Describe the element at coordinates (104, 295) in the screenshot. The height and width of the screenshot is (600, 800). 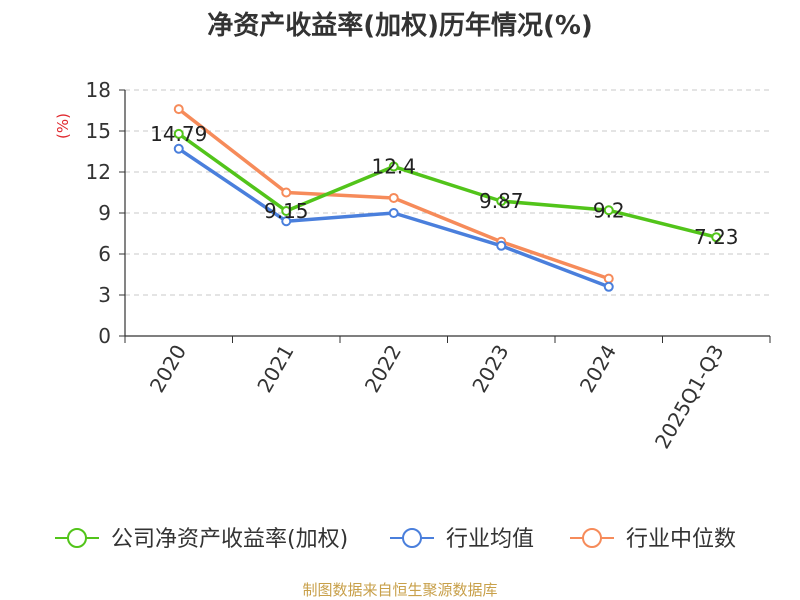
I see `y-tick-label: 3` at that location.